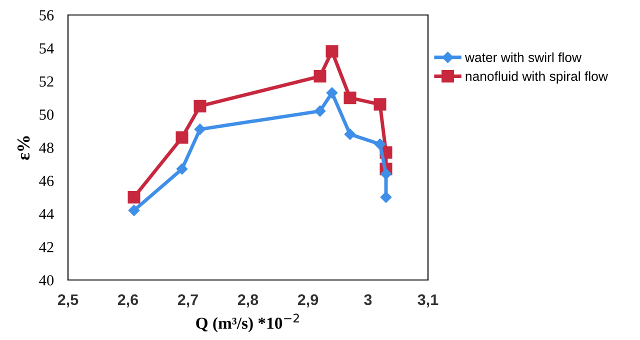  What do you see at coordinates (47, 115) in the screenshot?
I see `y-tick-label: 50` at bounding box center [47, 115].